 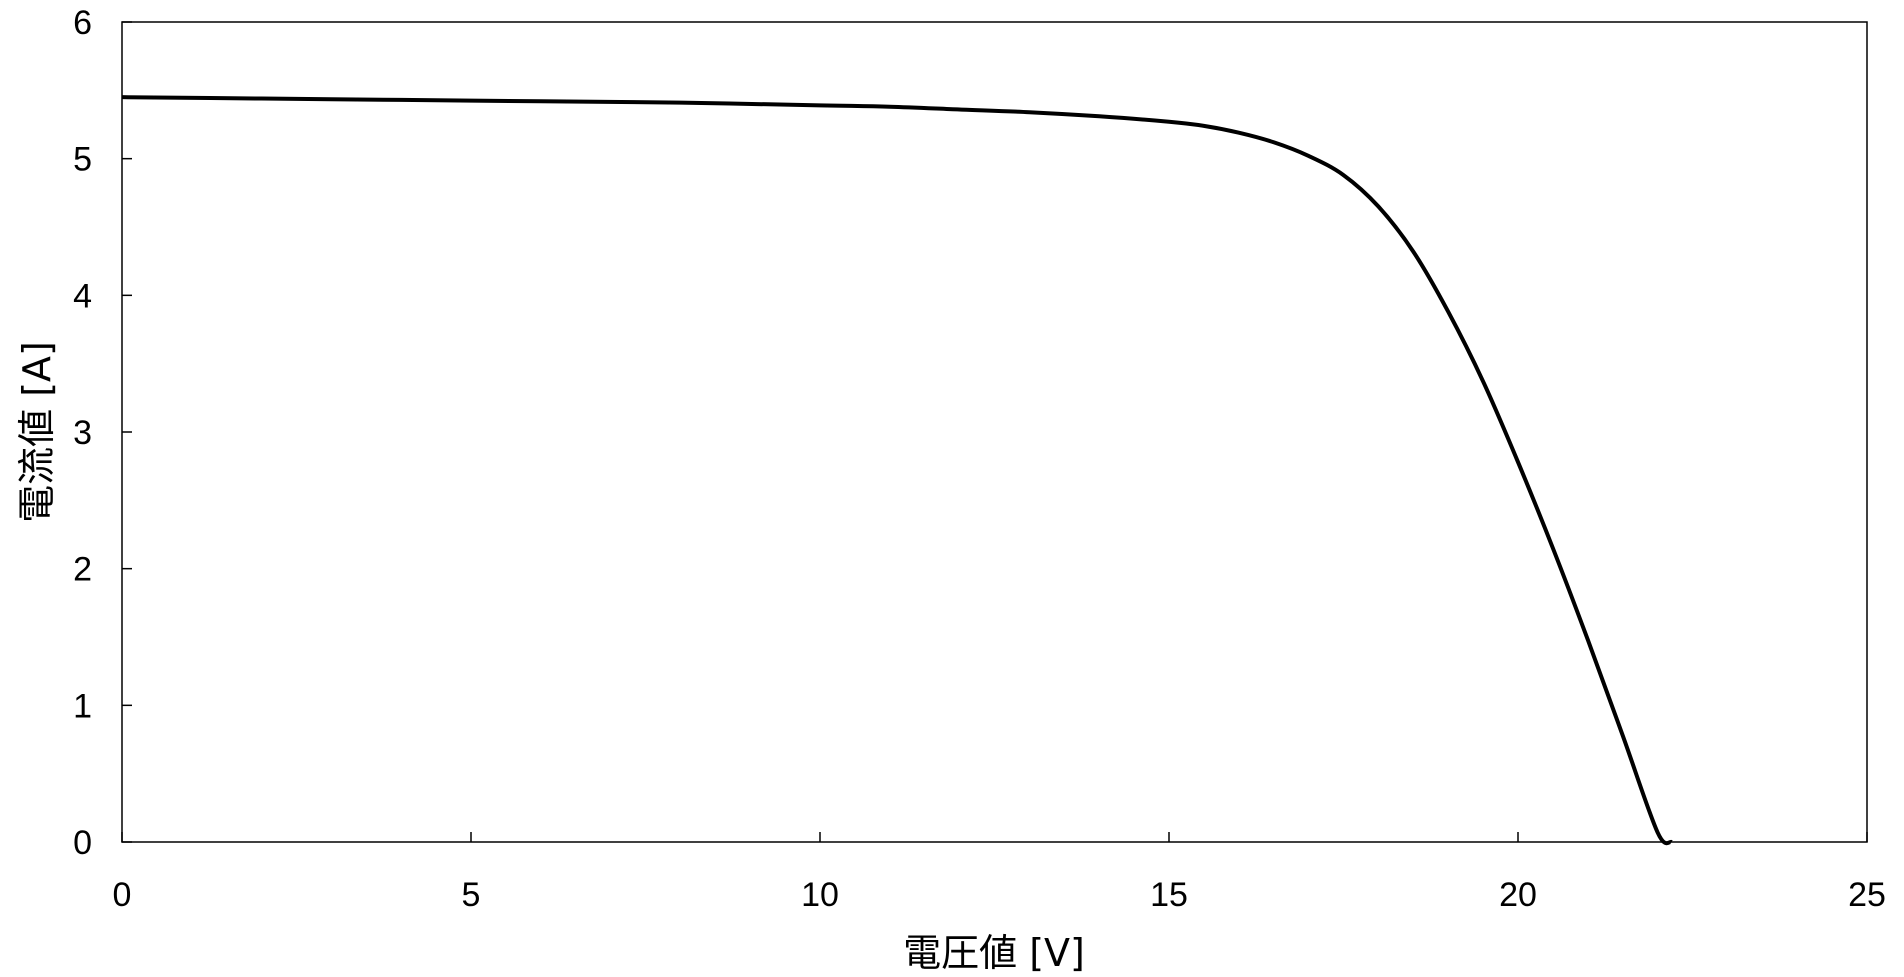 What do you see at coordinates (122, 895) in the screenshot?
I see `x-tick-label: 0` at bounding box center [122, 895].